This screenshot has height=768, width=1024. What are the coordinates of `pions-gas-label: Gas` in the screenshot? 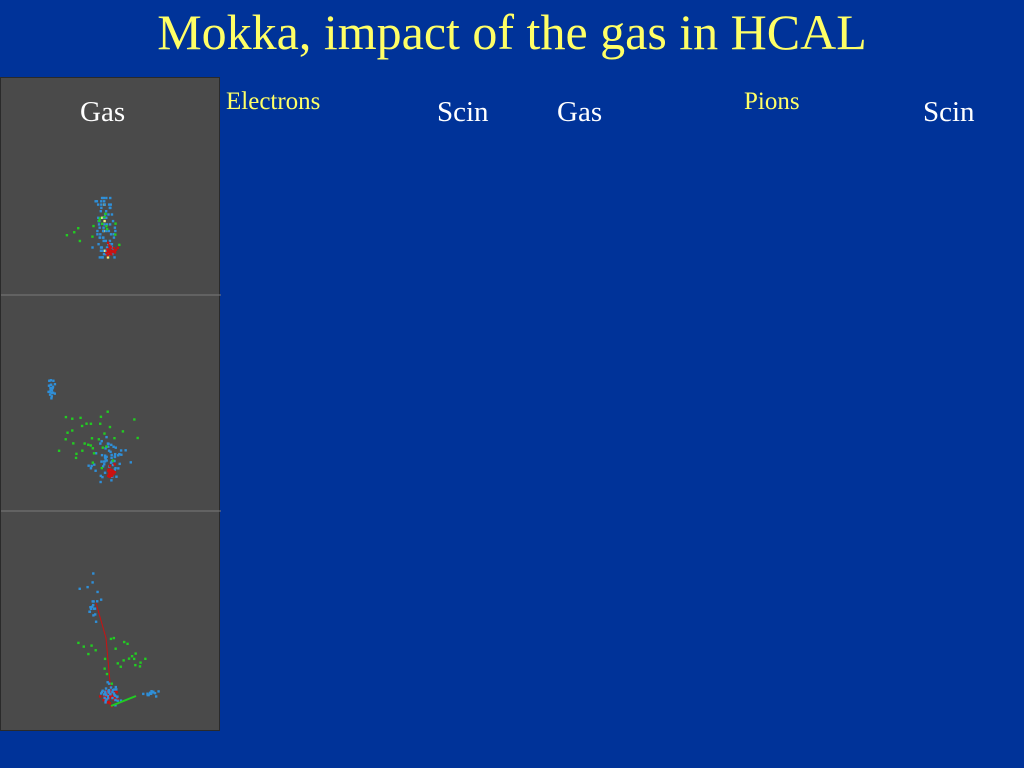 It's located at (580, 112).